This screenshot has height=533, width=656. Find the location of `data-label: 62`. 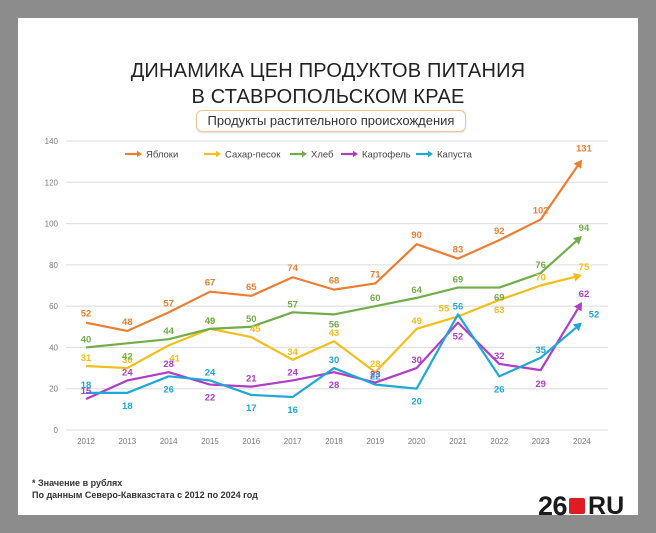

data-label: 62 is located at coordinates (584, 294).